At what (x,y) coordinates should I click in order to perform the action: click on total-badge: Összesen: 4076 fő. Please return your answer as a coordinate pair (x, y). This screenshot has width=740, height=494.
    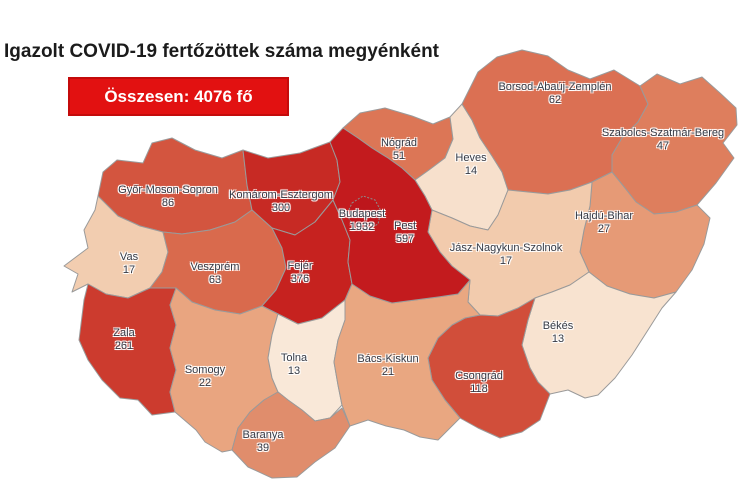
    Looking at the image, I should click on (178, 96).